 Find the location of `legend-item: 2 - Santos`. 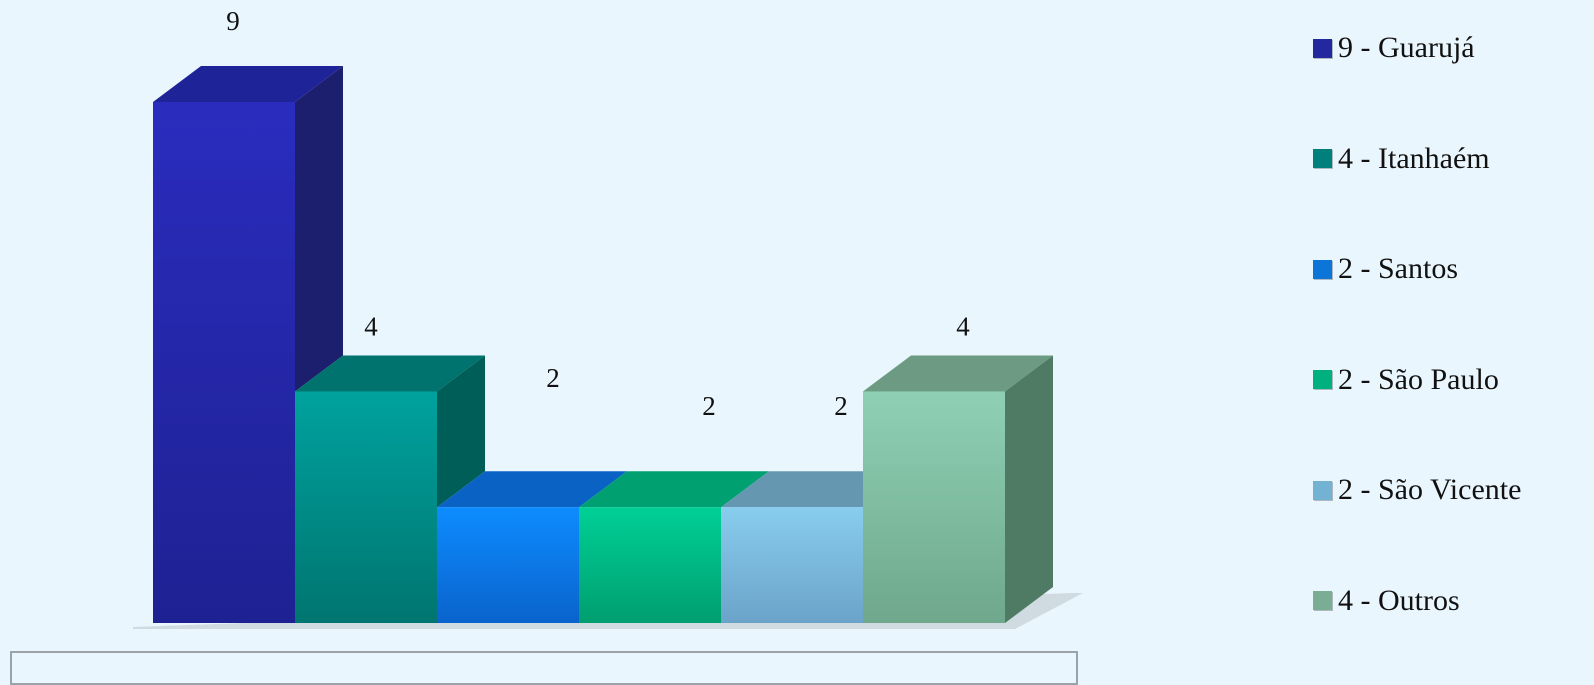

legend-item: 2 - Santos is located at coordinates (1385, 269).